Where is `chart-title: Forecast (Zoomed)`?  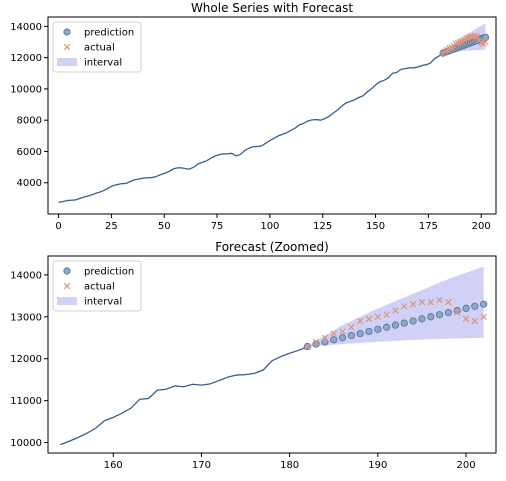 chart-title: Forecast (Zoomed) is located at coordinates (272, 247).